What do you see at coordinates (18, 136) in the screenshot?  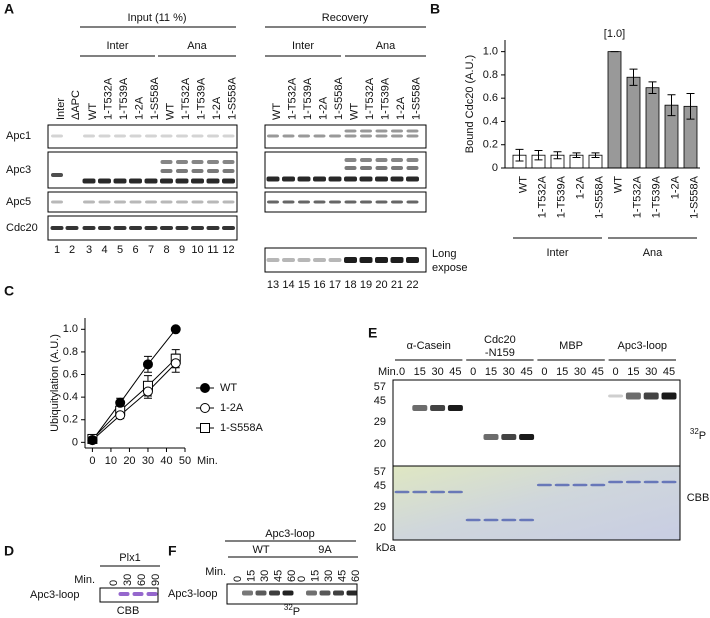 I see `row-label: Apc1` at bounding box center [18, 136].